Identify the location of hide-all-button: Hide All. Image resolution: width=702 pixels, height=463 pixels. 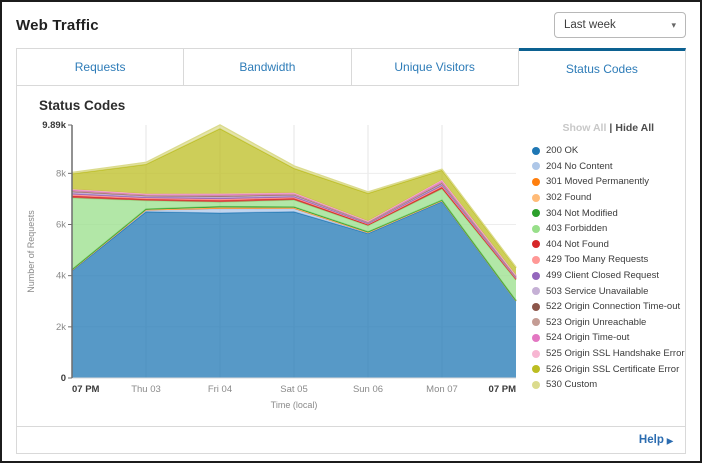
(635, 128).